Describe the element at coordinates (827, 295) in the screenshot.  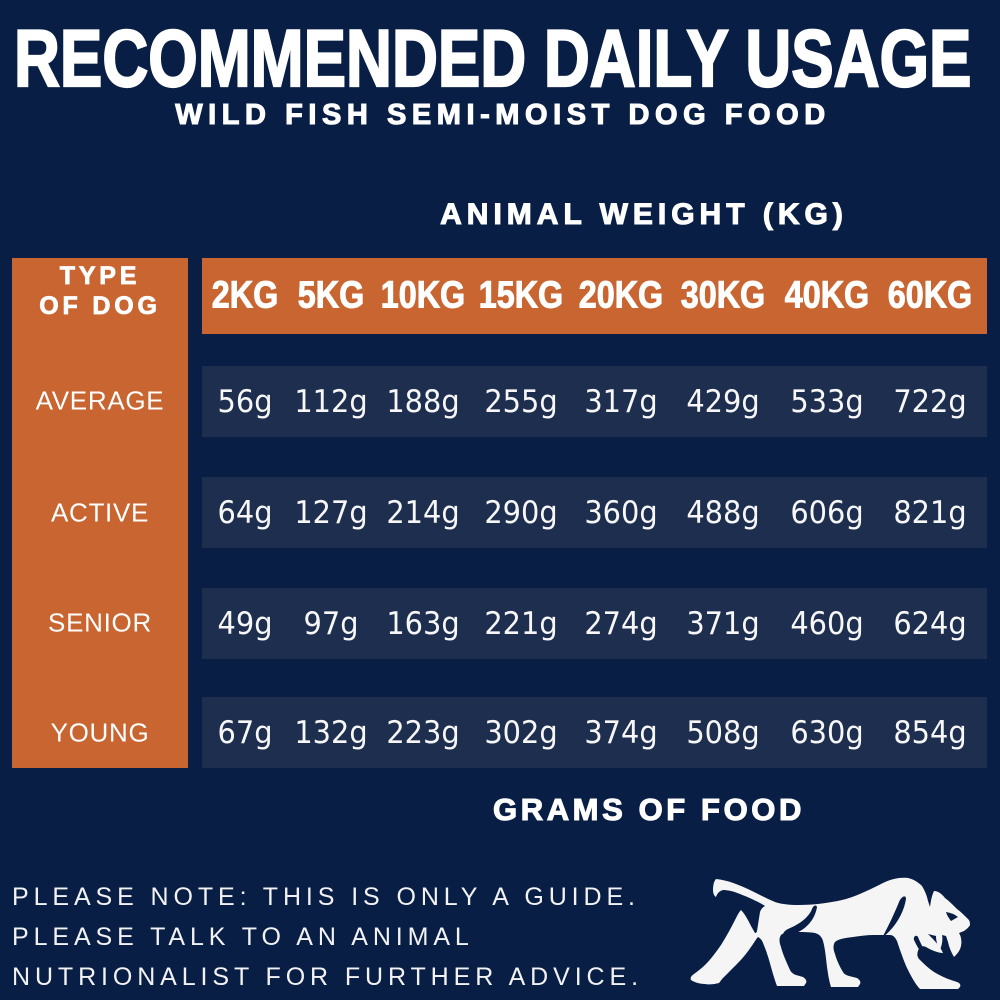
I see `col-header-40kg: 40KG` at that location.